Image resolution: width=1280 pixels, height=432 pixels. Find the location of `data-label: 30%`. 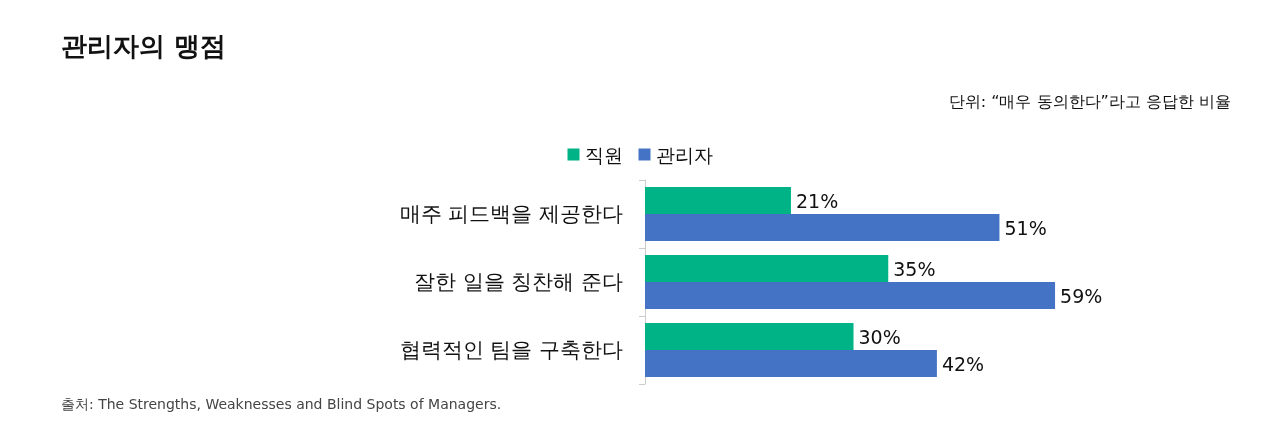

data-label: 30% is located at coordinates (879, 336).